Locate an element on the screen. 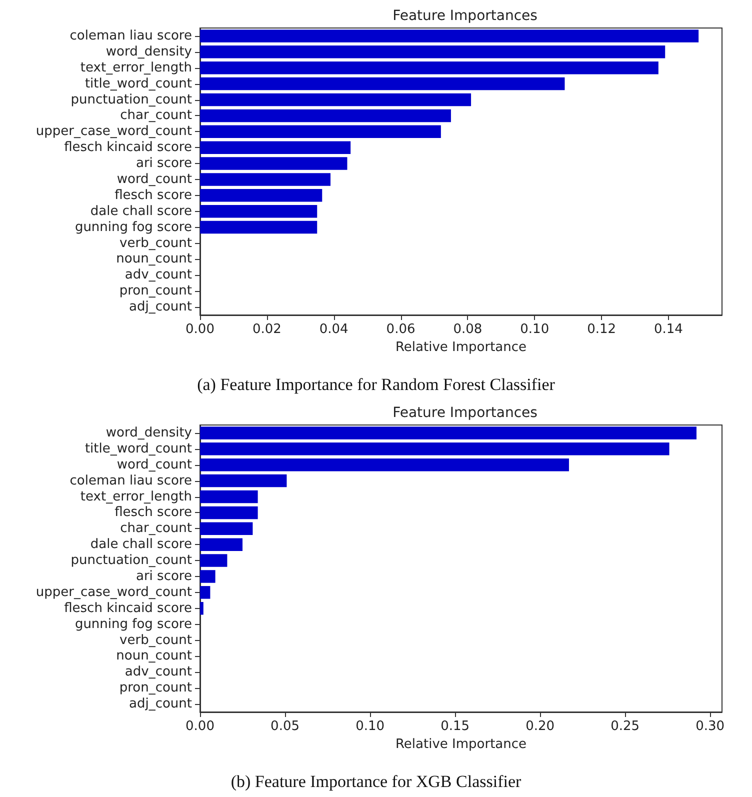  x-tick-label: 0.08 is located at coordinates (467, 329).